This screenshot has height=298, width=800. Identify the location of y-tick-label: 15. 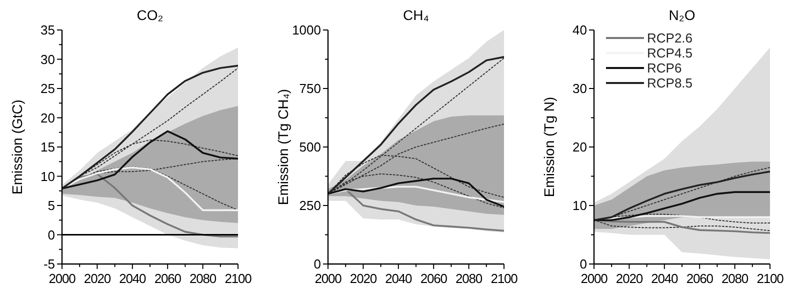
(47, 147).